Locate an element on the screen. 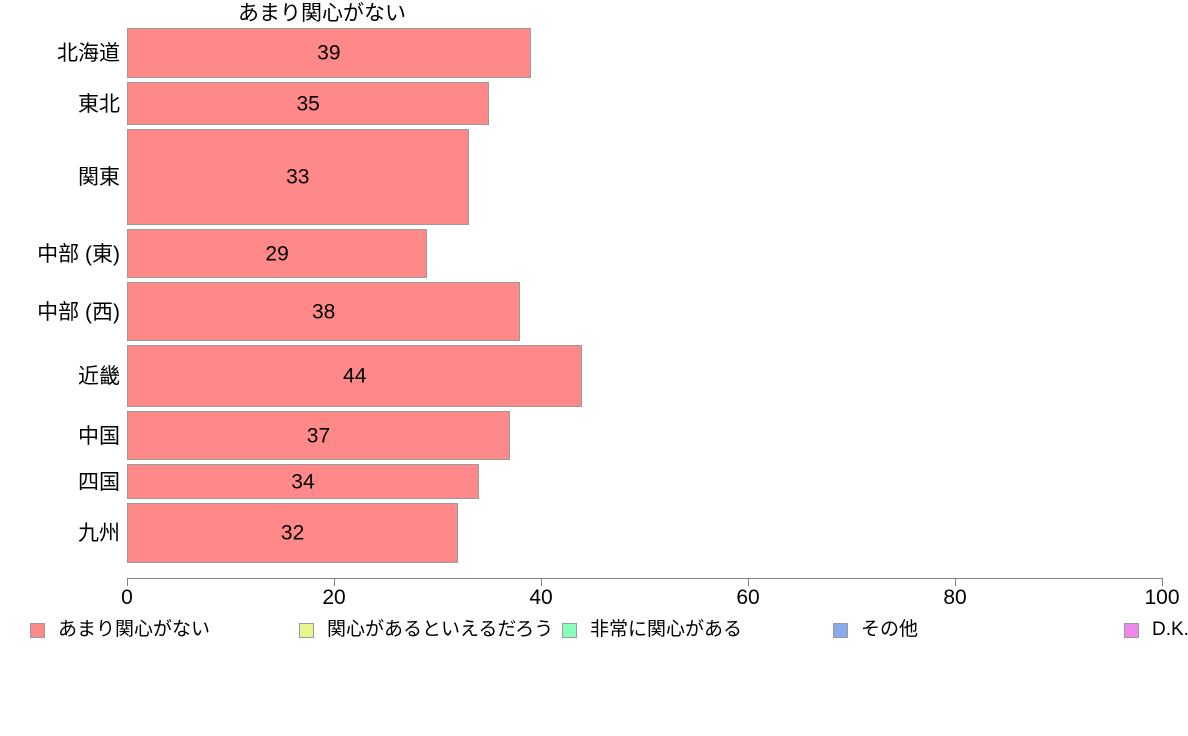 This screenshot has width=1188, height=736. category-label: 四国 is located at coordinates (99, 482).